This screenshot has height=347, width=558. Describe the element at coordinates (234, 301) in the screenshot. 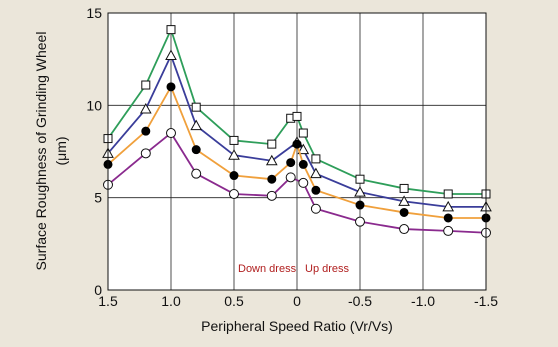

I see `x-tick-label: 0.5` at that location.